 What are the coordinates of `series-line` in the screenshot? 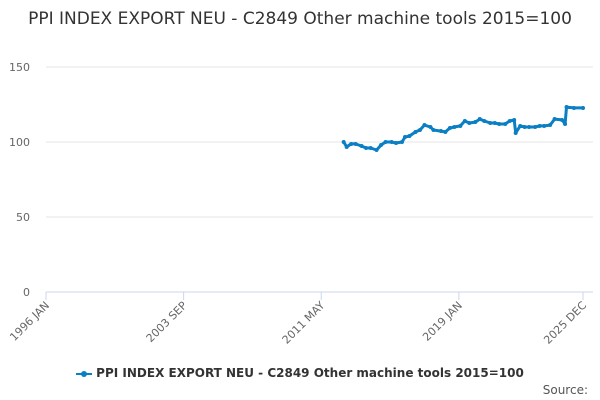 It's located at (462, 128).